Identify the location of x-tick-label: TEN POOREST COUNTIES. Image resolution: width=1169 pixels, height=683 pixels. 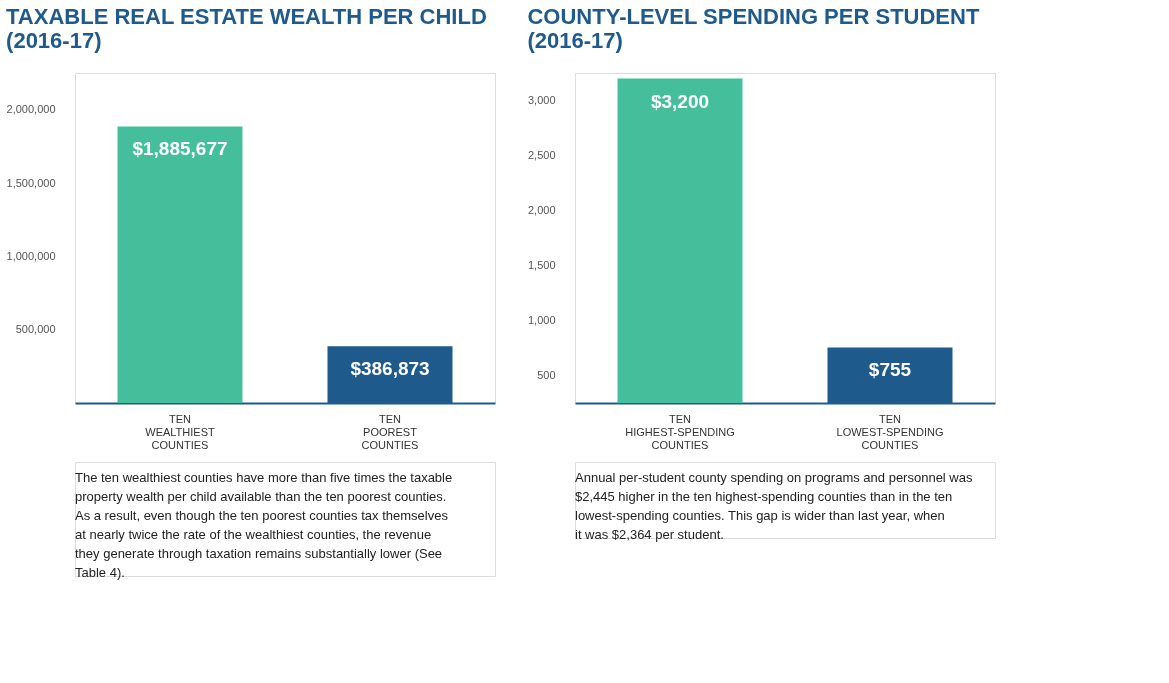
(390, 431).